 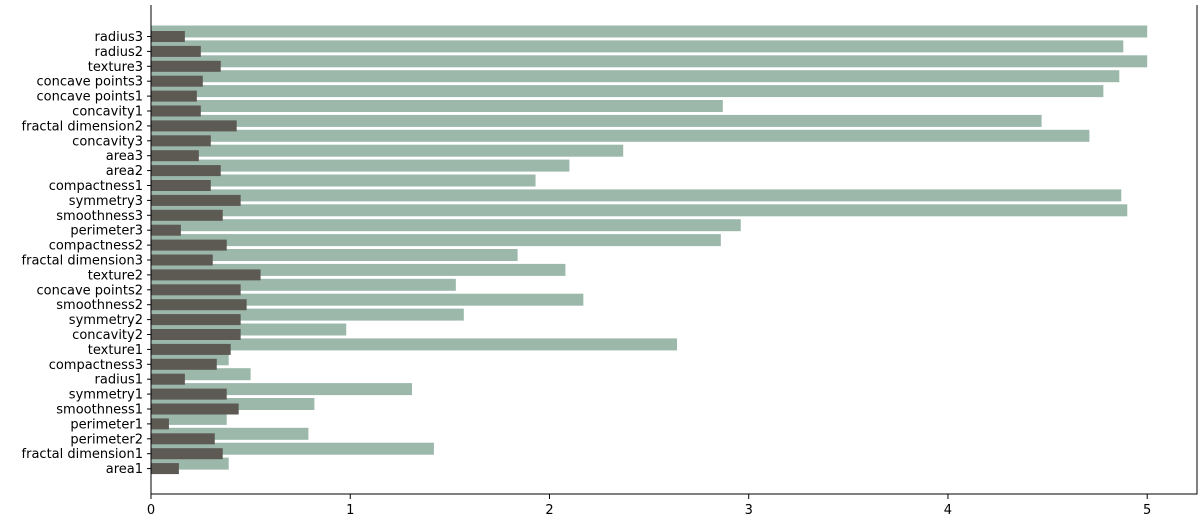 What do you see at coordinates (124, 171) in the screenshot?
I see `y-tick-label: area2` at bounding box center [124, 171].